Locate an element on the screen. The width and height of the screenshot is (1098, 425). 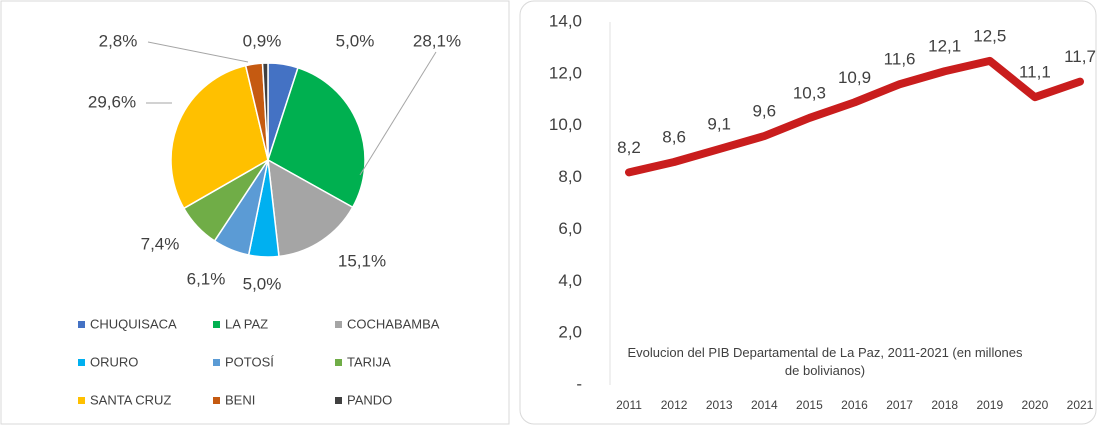
pie-label: 2,8% is located at coordinates (118, 40).